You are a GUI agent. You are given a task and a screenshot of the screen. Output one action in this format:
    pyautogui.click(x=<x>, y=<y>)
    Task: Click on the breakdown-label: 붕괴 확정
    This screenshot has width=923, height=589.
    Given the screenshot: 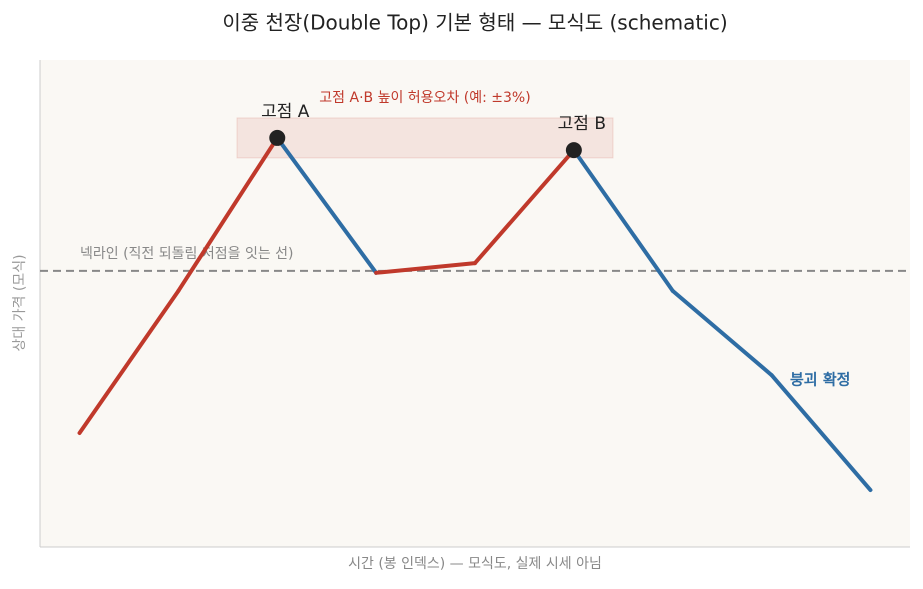 What is the action you would take?
    pyautogui.click(x=820, y=380)
    